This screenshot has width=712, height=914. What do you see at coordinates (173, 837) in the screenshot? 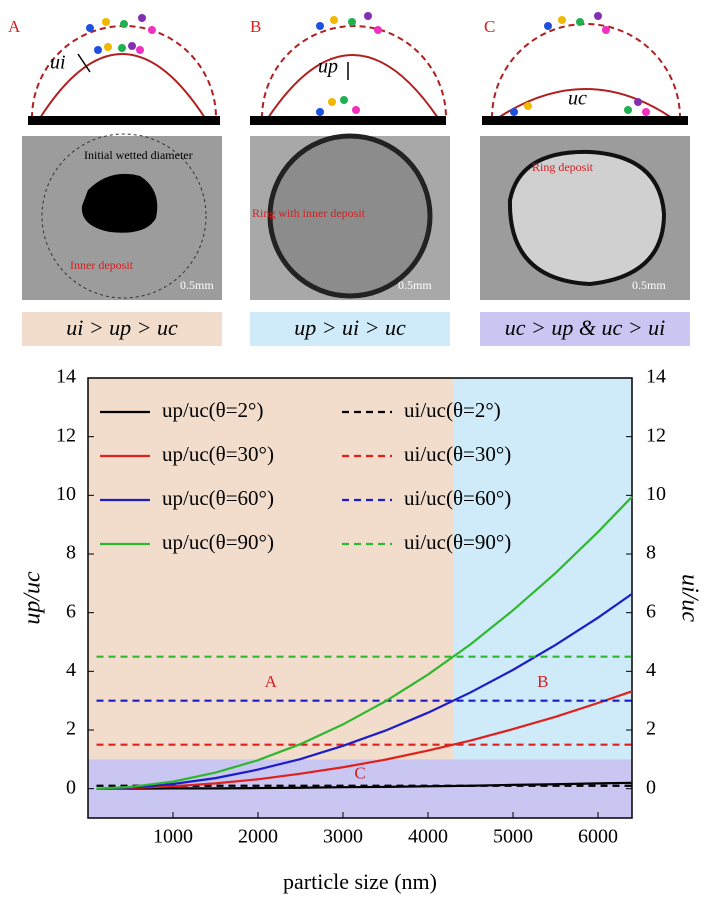
I see `x-tick-label: 1000` at bounding box center [173, 837].